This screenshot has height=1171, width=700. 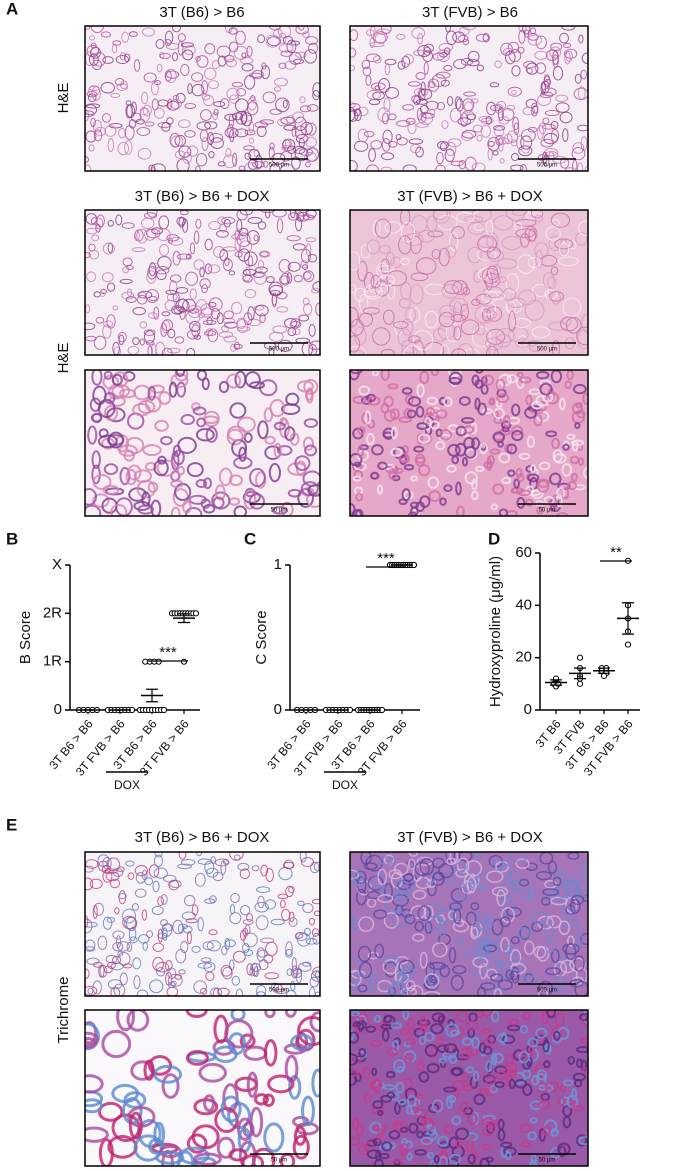 I want to click on scale-bar-label: 500 μm, so click(x=279, y=350).